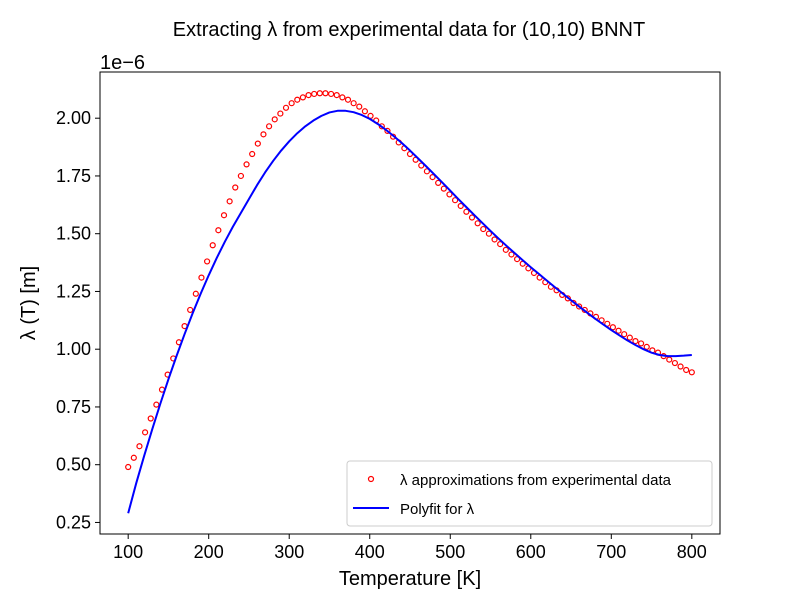 Image resolution: width=800 pixels, height=605 pixels. Describe the element at coordinates (289, 552) in the screenshot. I see `x-tick-label: 300` at that location.